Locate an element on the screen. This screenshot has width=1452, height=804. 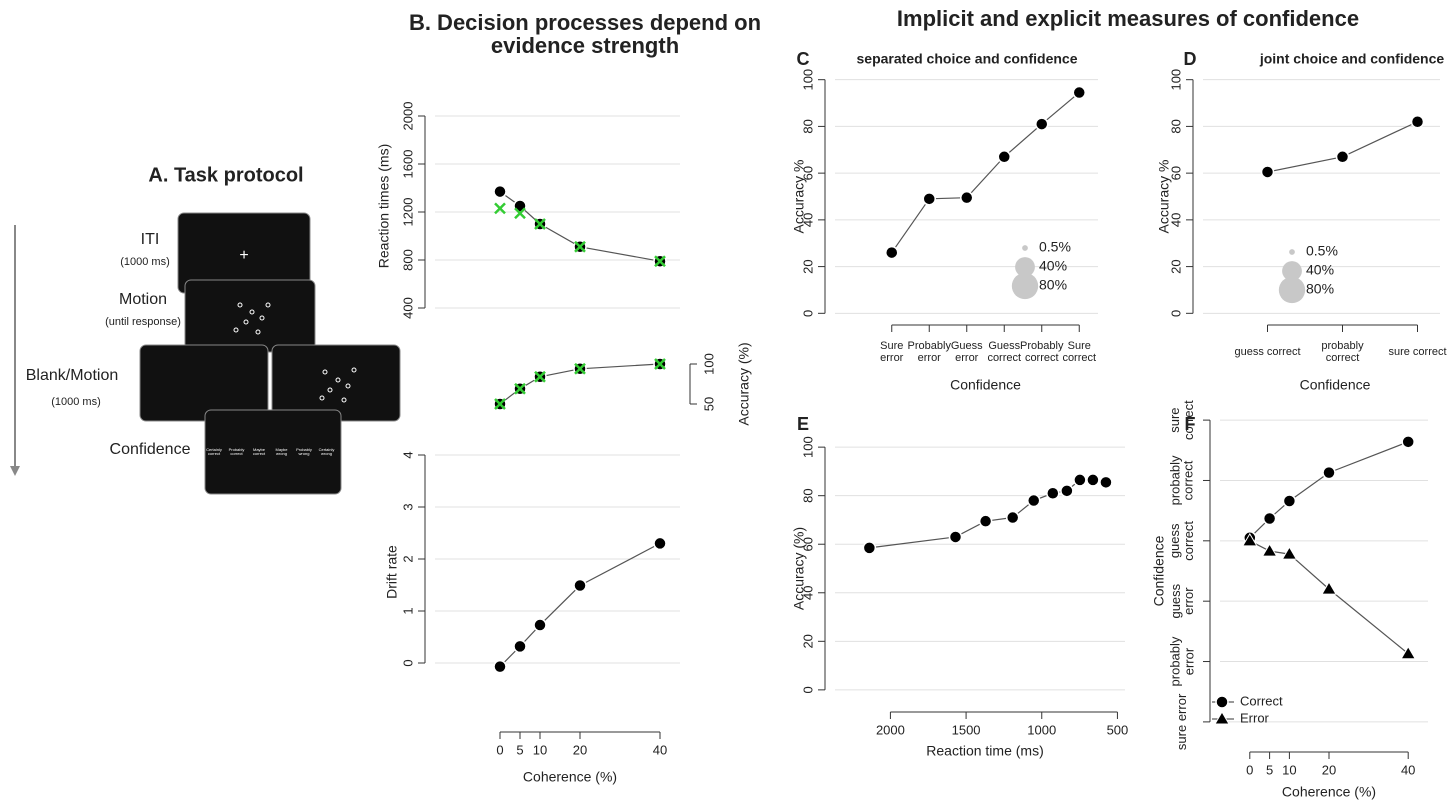
y-tick-label: 4 is located at coordinates (407, 454).